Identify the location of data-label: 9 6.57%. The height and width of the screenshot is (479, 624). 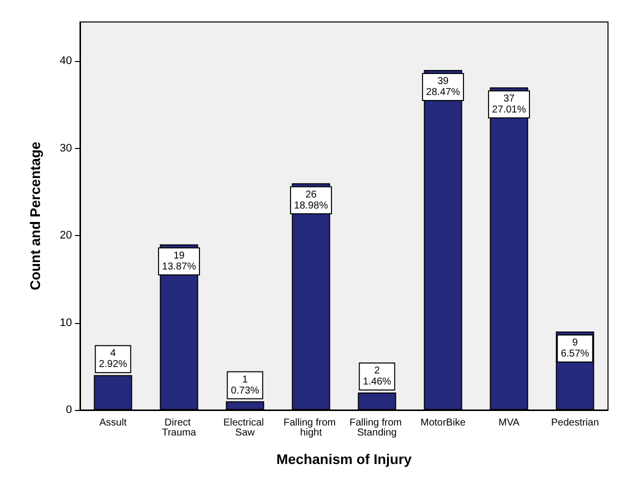
(575, 349).